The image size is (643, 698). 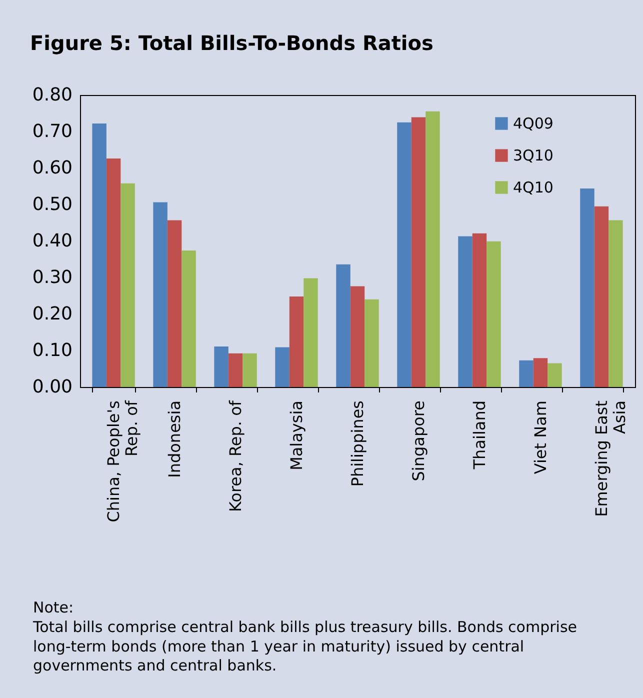 What do you see at coordinates (52, 204) in the screenshot?
I see `y-tick-label: 0.50` at bounding box center [52, 204].